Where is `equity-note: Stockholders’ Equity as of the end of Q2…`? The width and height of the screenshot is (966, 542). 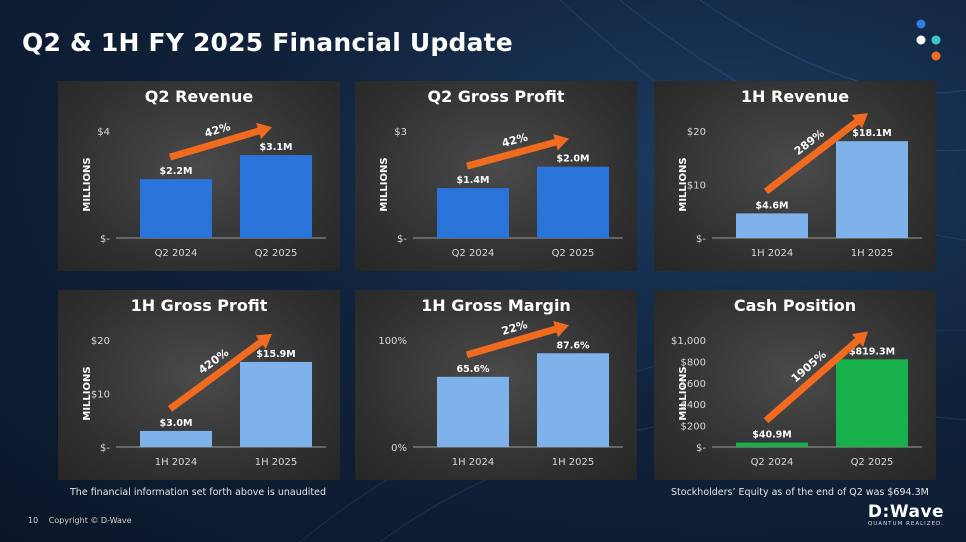
equity-note: Stockholders’ Equity as of the end of Q2… is located at coordinates (800, 492).